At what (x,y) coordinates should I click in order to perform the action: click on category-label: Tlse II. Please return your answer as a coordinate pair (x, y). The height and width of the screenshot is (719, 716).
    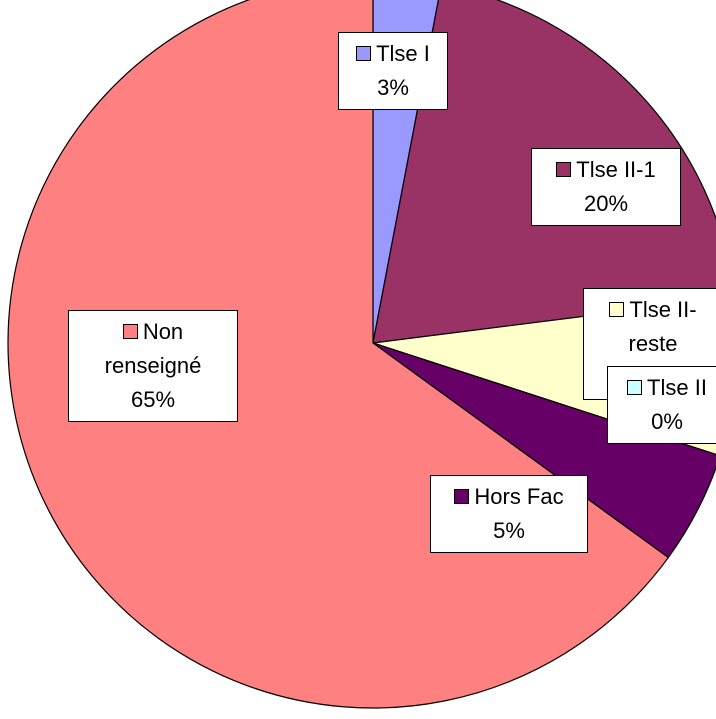
    Looking at the image, I should click on (677, 387).